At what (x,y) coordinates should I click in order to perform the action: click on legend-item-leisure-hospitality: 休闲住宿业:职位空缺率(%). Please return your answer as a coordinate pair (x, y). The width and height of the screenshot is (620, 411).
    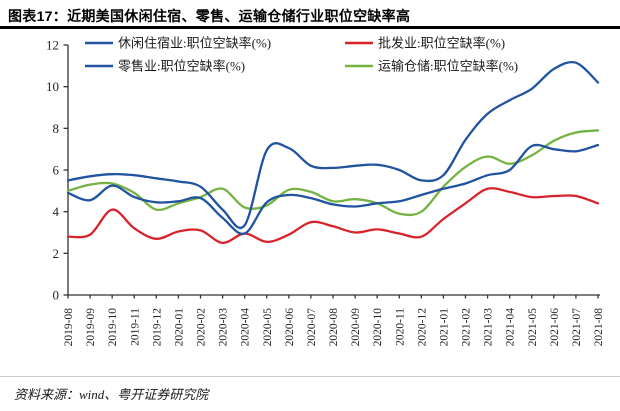
    Looking at the image, I should click on (178, 43).